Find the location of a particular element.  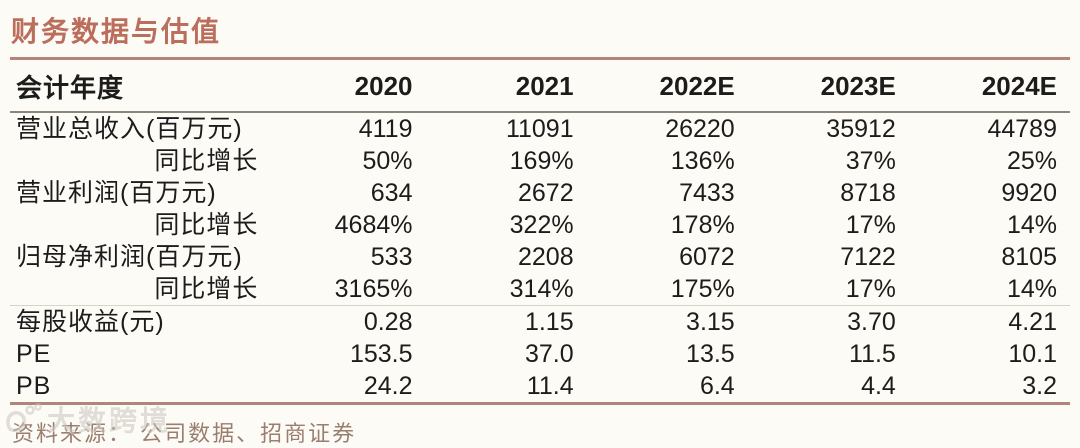

table-cell: 11.5 is located at coordinates (872, 354).